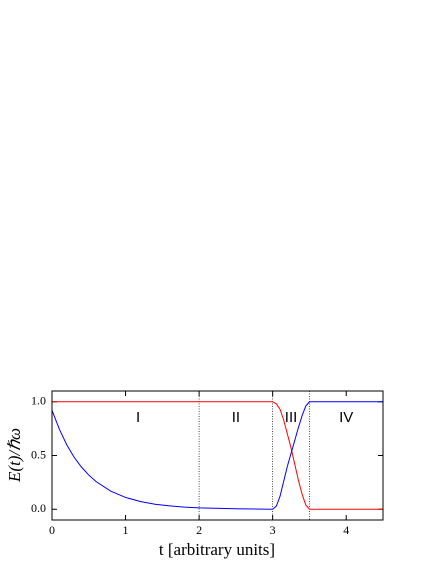 This screenshot has height=564, width=436. What do you see at coordinates (138, 417) in the screenshot?
I see `region-label: I` at bounding box center [138, 417].